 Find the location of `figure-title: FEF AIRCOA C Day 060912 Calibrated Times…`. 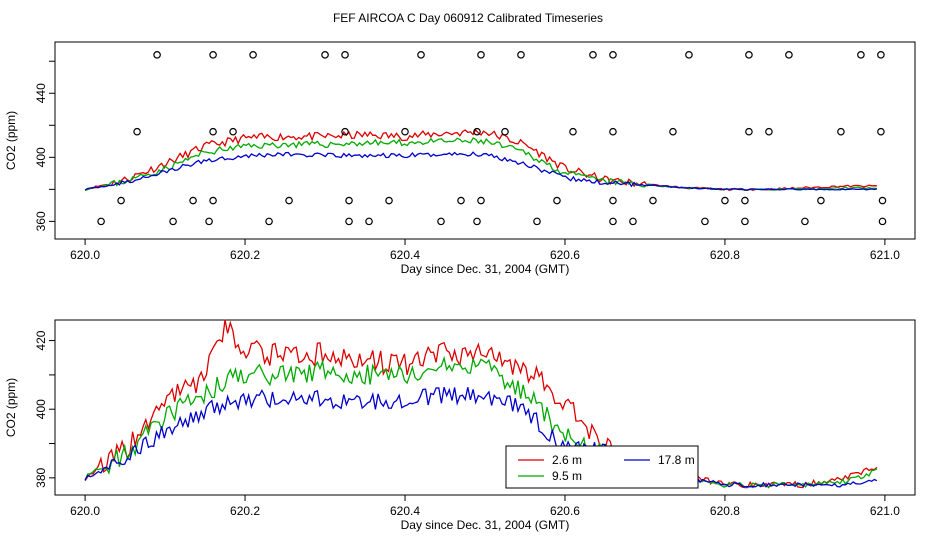

figure-title: FEF AIRCOA C Day 060912 Calibrated Times… is located at coordinates (468, 18).